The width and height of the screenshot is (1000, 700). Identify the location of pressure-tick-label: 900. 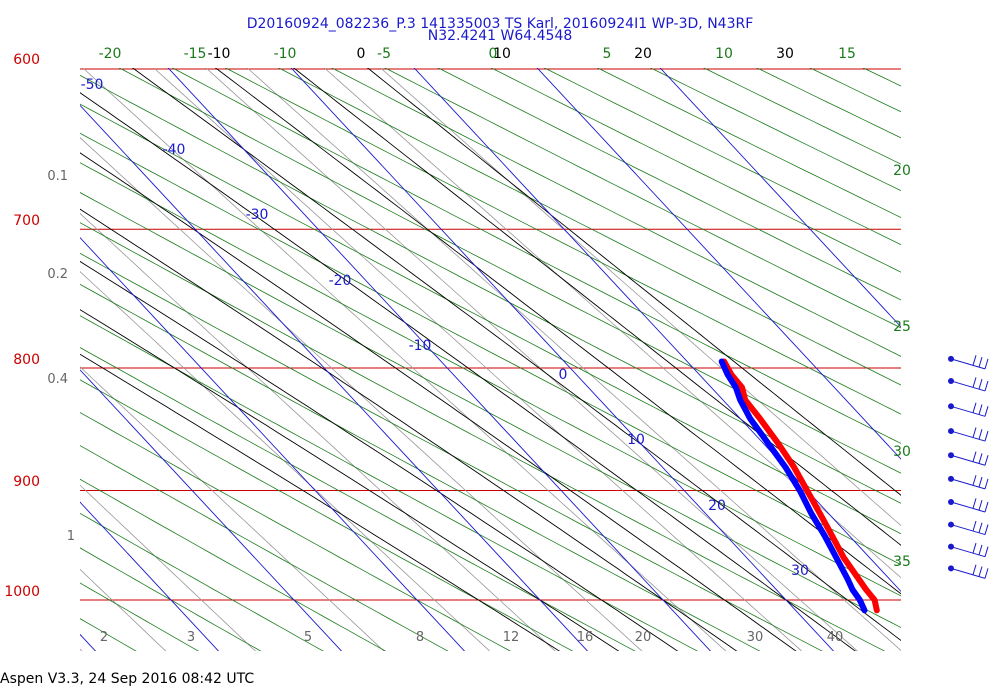
(26, 482).